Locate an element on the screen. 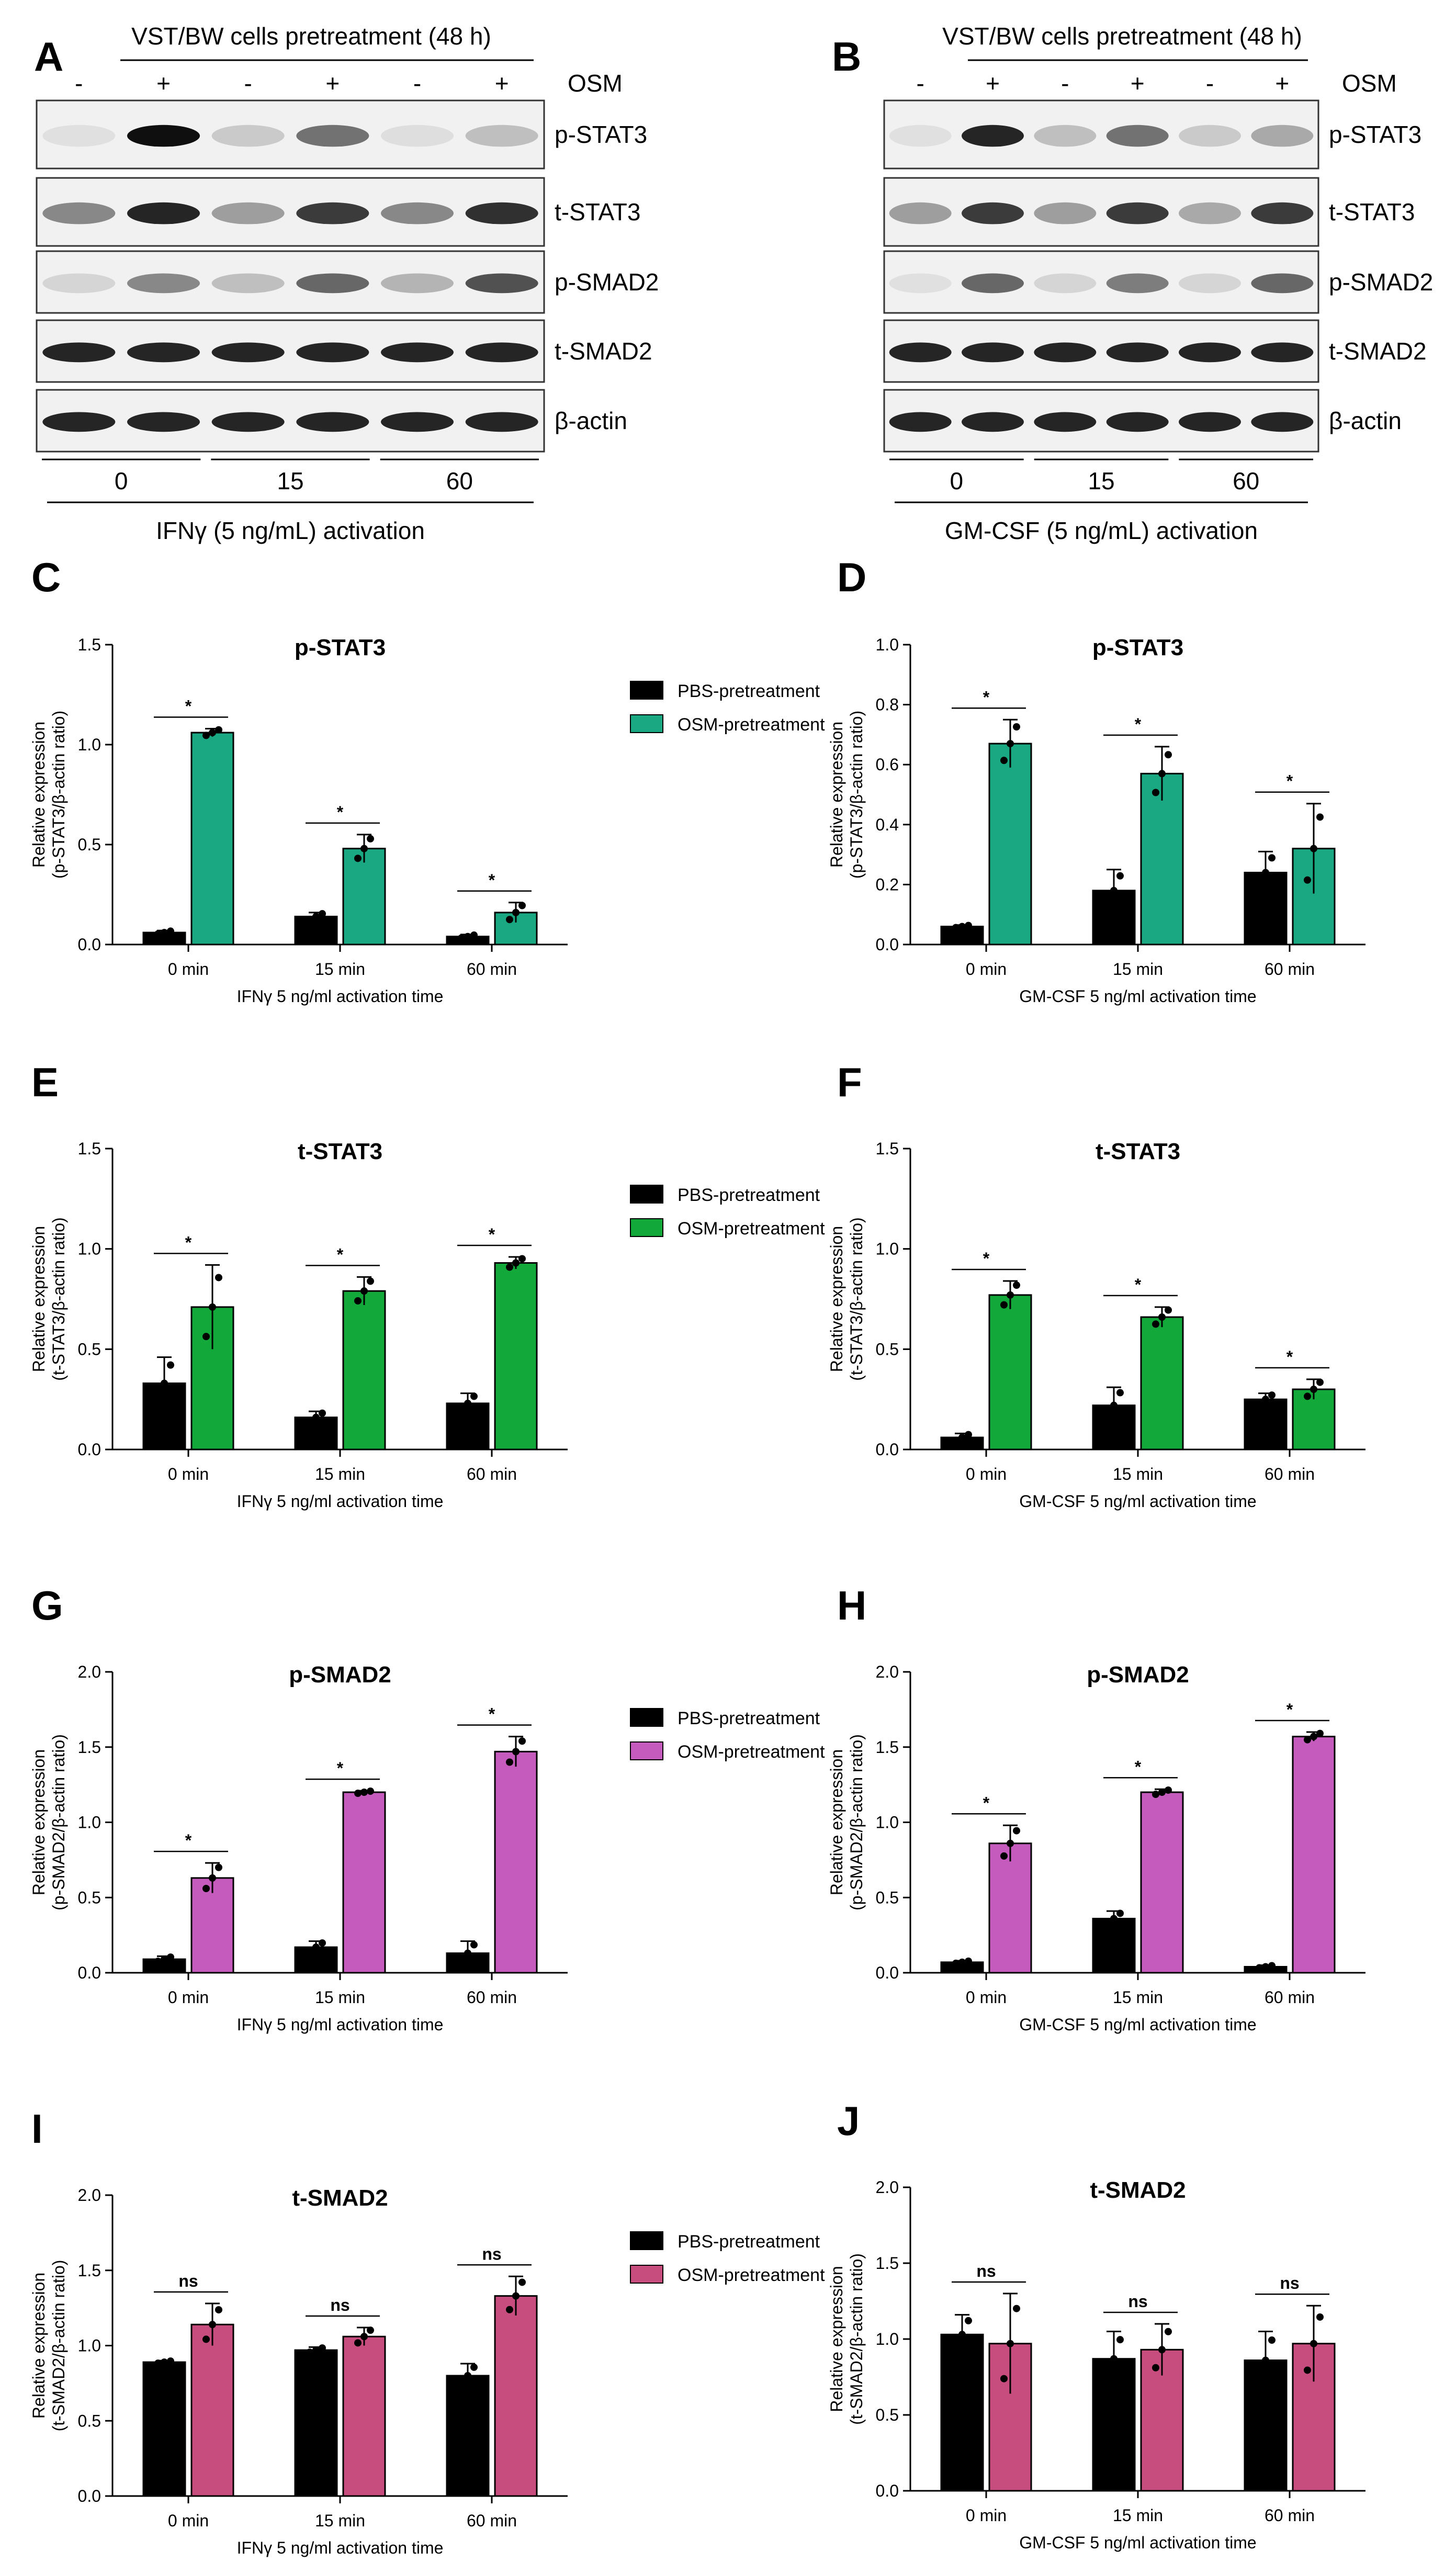 The height and width of the screenshot is (2574, 1456). x-axis-label: GM-CSF 5 ng/ml activation time is located at coordinates (1137, 2543).